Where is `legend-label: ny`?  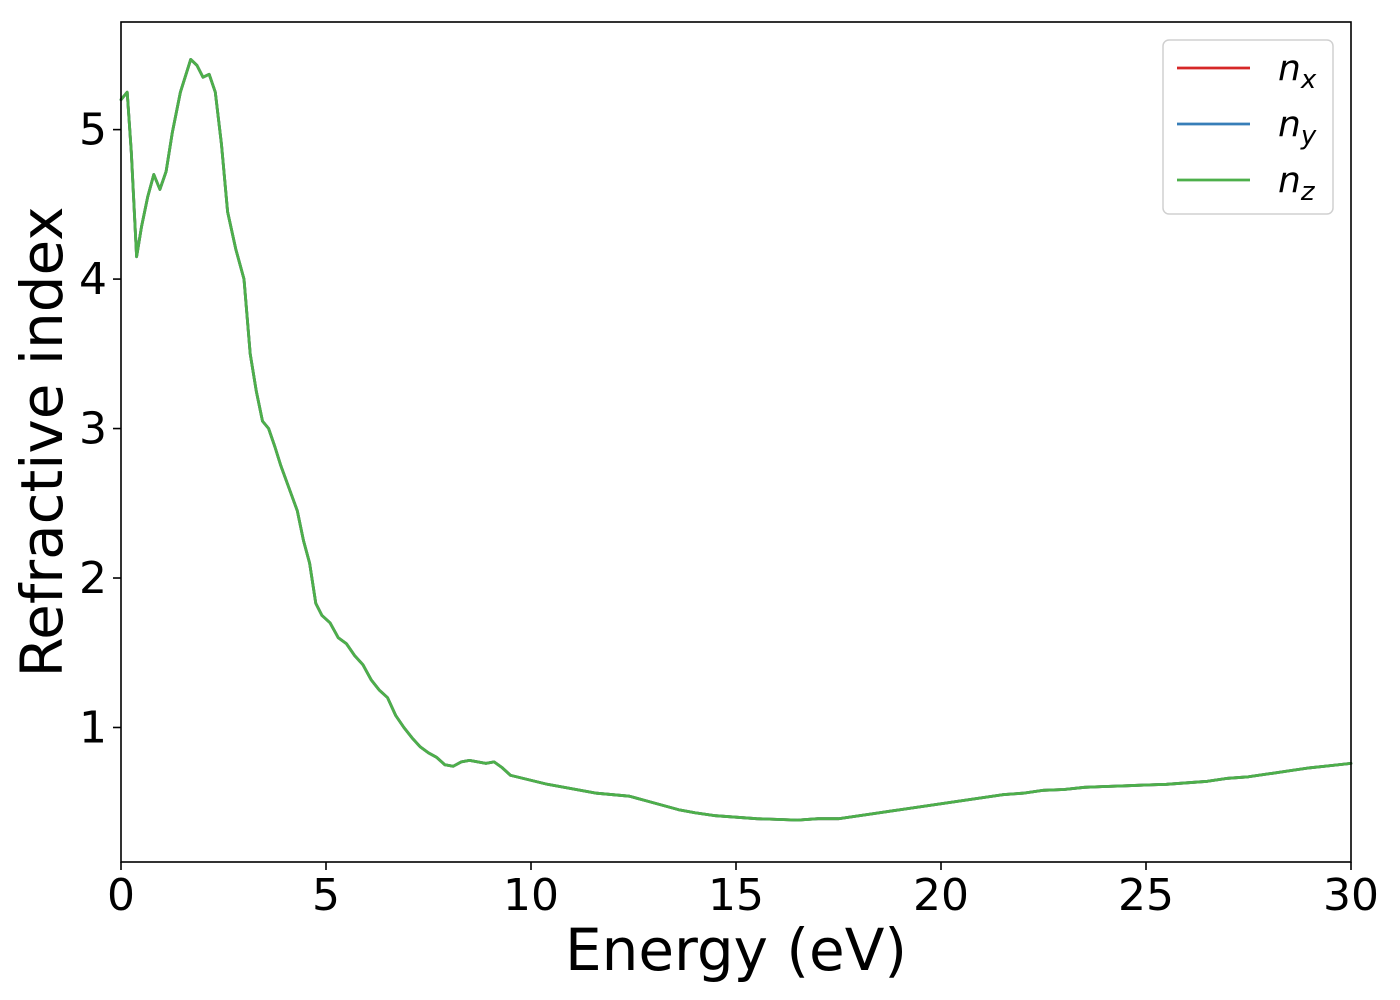 legend-label: ny is located at coordinates (1297, 127).